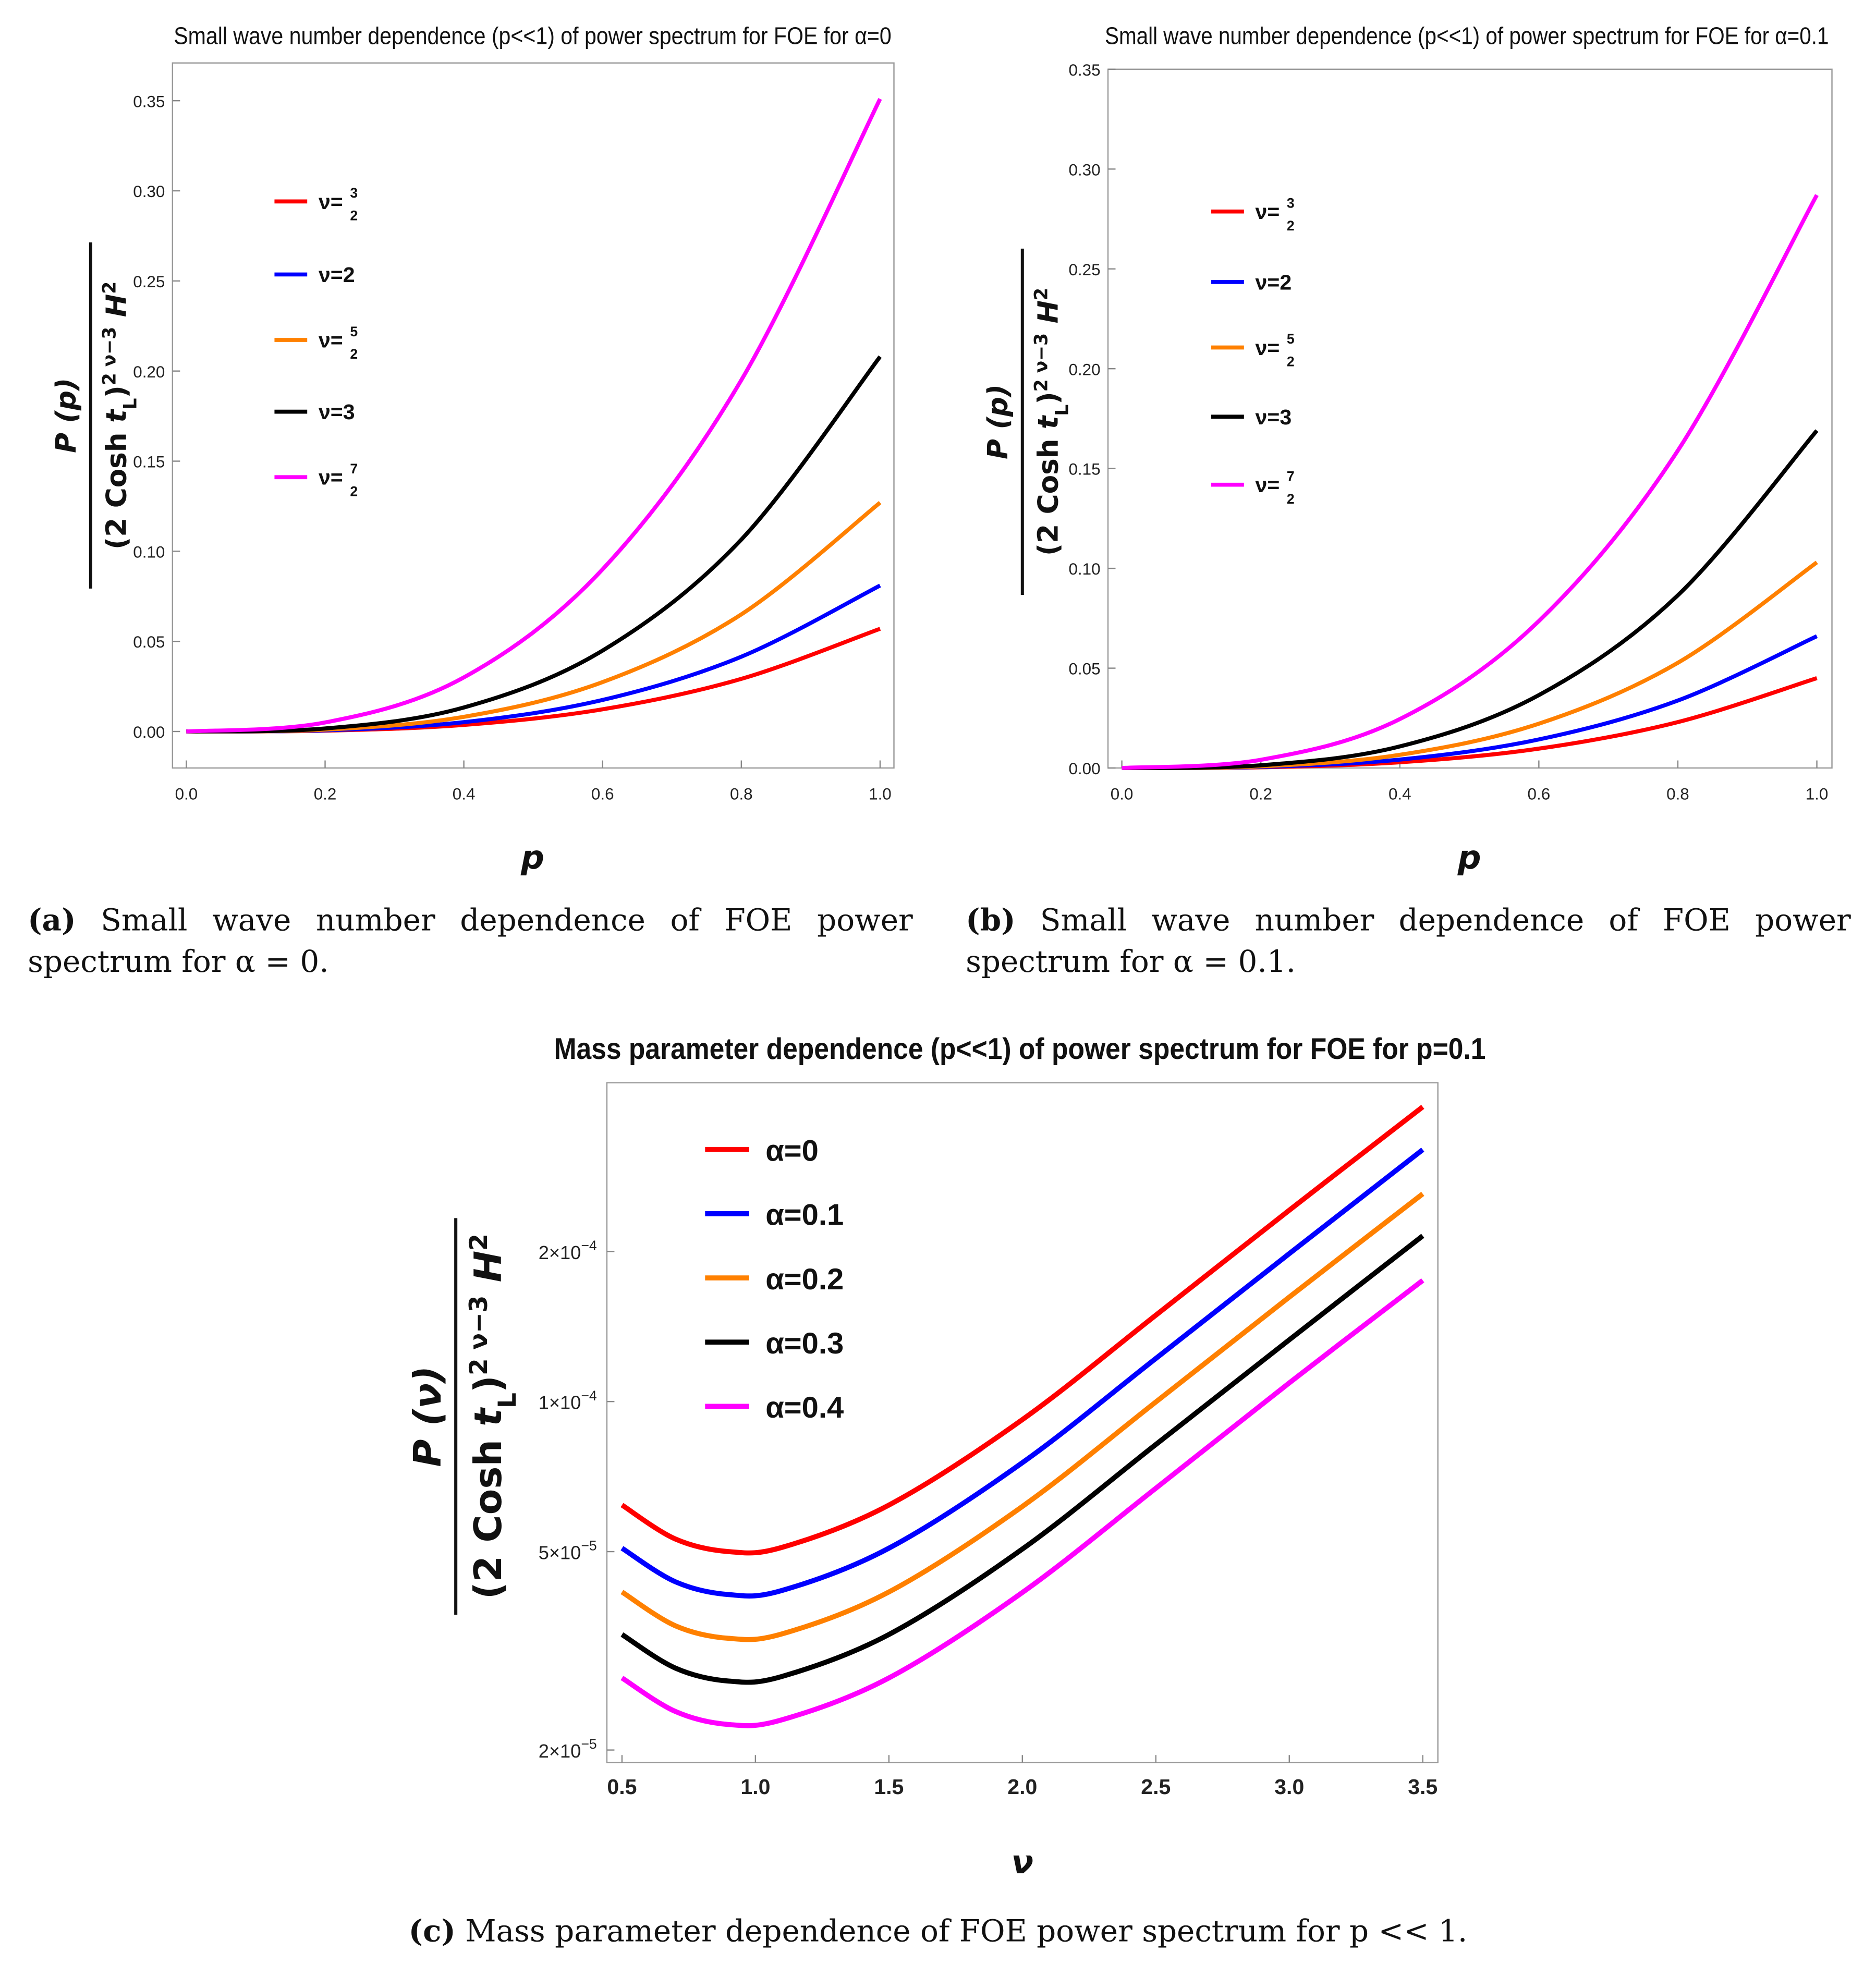 This screenshot has height=1976, width=1876. What do you see at coordinates (354, 469) in the screenshot?
I see `legend-fraction-numerator: 7` at bounding box center [354, 469].